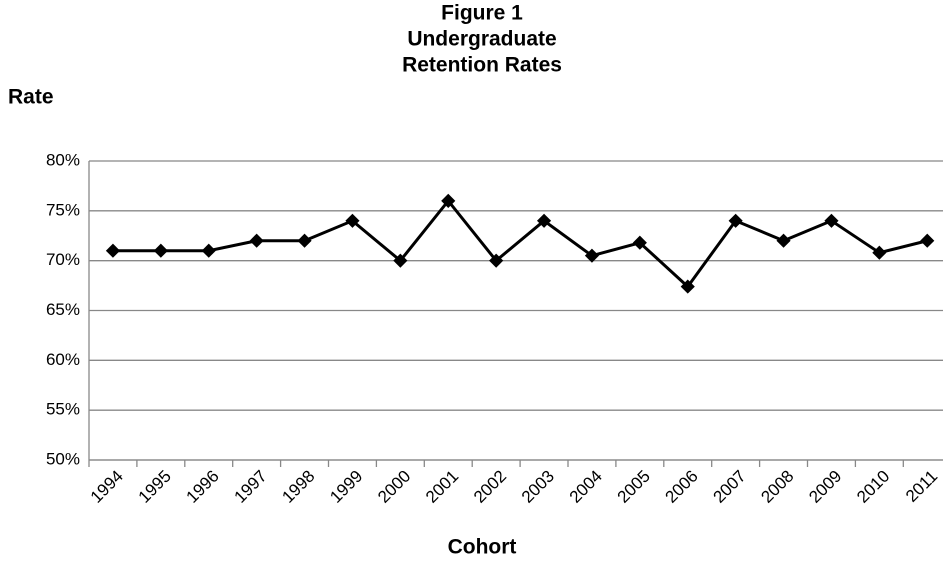 The height and width of the screenshot is (579, 943). Describe the element at coordinates (63, 159) in the screenshot. I see `y-tick-label: 80%` at that location.